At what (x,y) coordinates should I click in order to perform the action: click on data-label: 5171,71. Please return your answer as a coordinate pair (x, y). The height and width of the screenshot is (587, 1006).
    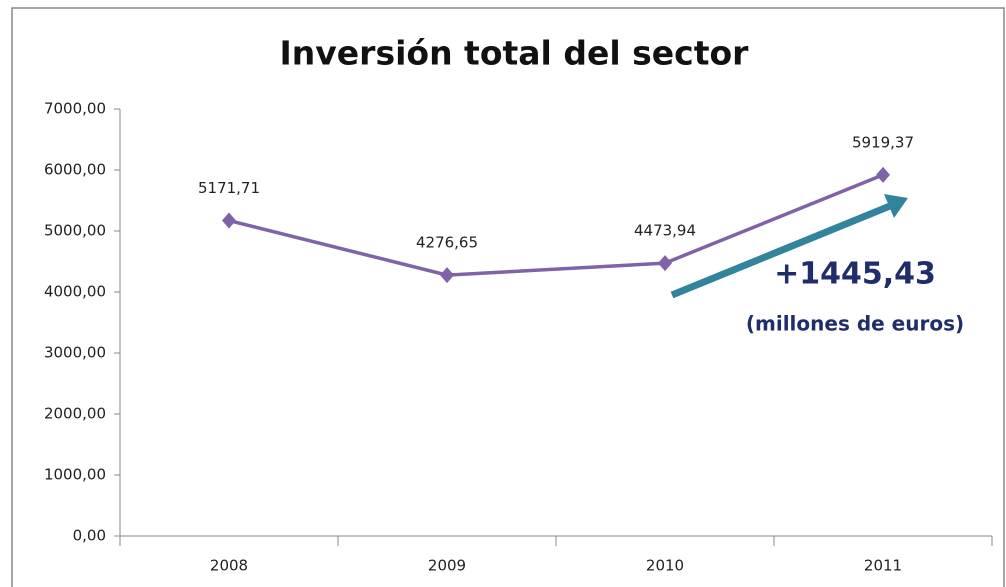
    Looking at the image, I should click on (229, 188).